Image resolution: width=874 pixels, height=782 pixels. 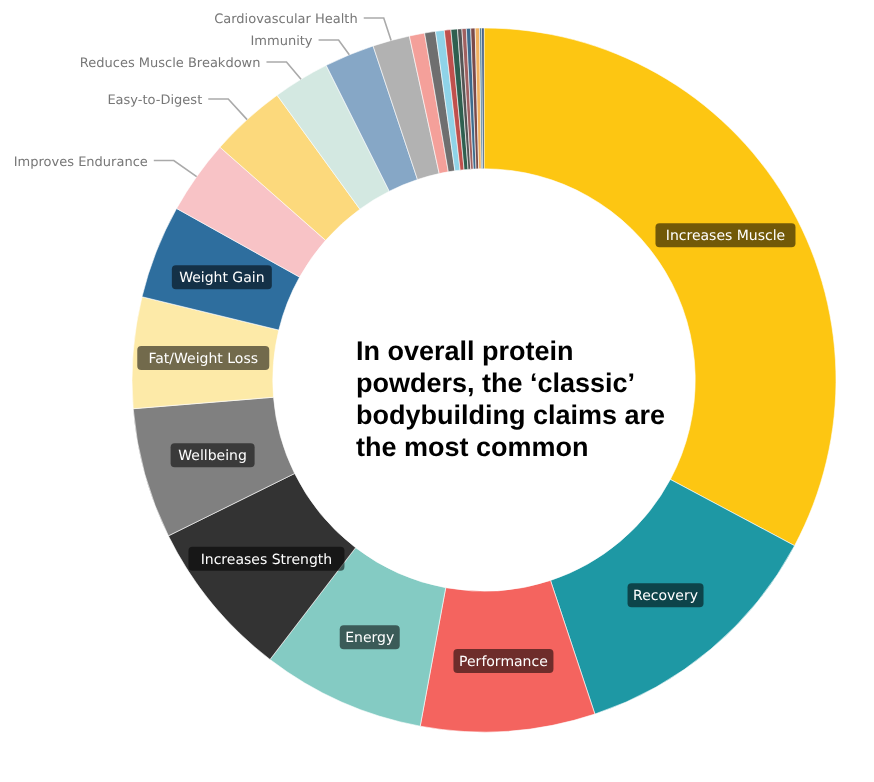 I want to click on text: In overall protein powders, the ‘classic’ bodybuilding claims are the most common, so click(x=511, y=399).